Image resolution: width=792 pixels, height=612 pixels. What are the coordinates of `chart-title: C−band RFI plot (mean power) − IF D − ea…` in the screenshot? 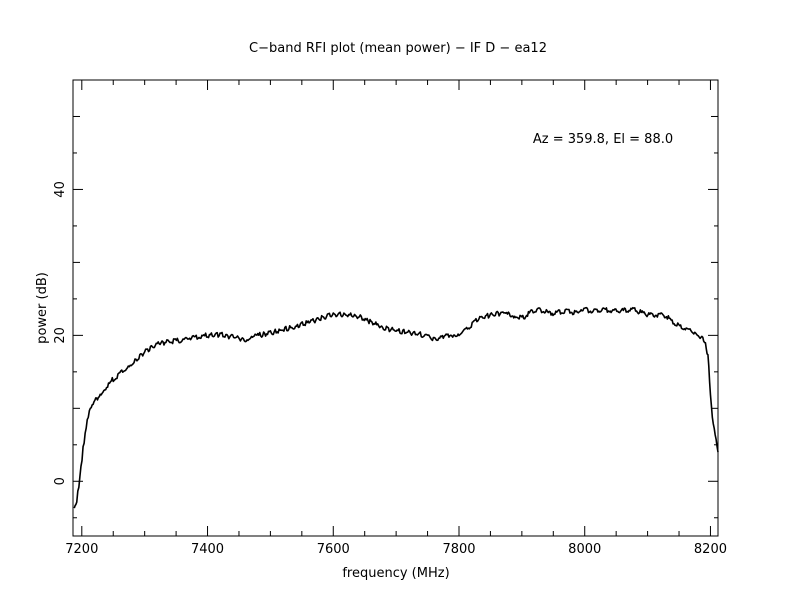 It's located at (398, 48).